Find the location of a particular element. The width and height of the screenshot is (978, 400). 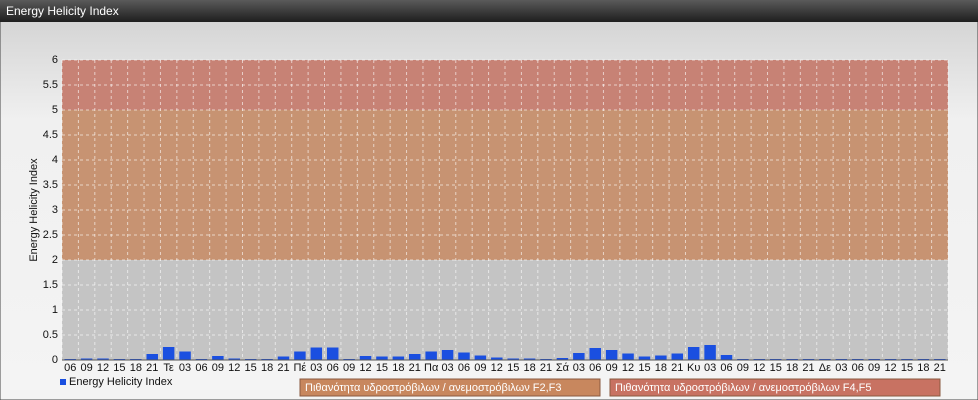

y-tick-label: 3 is located at coordinates (55, 210).